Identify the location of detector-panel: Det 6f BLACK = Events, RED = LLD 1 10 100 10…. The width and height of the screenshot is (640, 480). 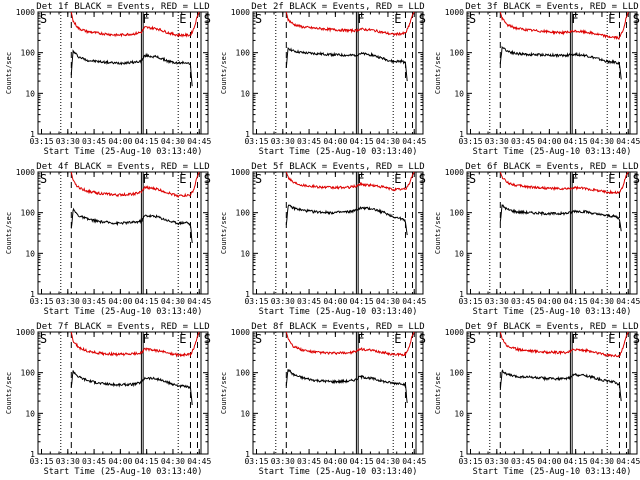
(537, 239).